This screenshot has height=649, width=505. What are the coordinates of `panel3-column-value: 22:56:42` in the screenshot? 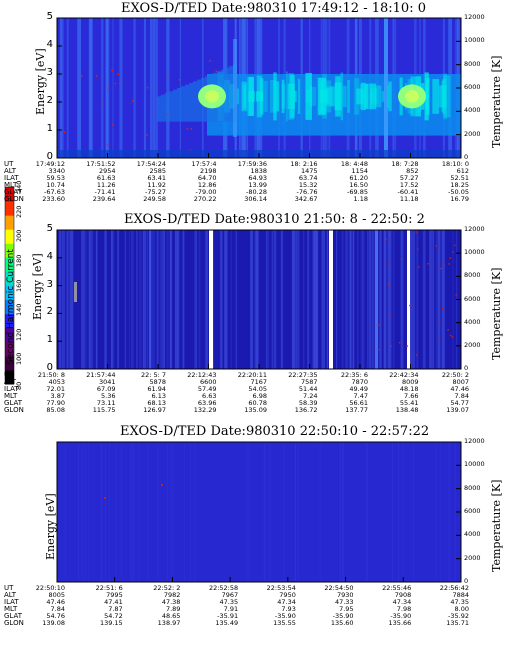 It's located at (454, 588).